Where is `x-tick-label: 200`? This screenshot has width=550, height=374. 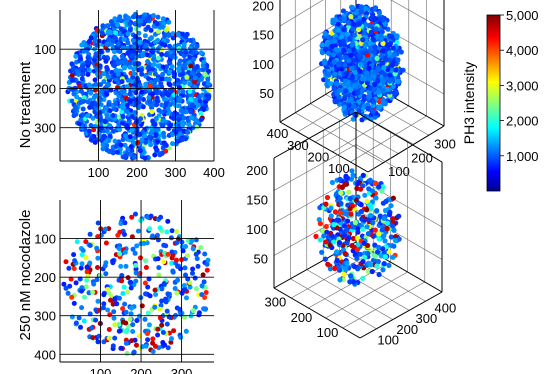 x-tick-label: 200 is located at coordinates (422, 157).